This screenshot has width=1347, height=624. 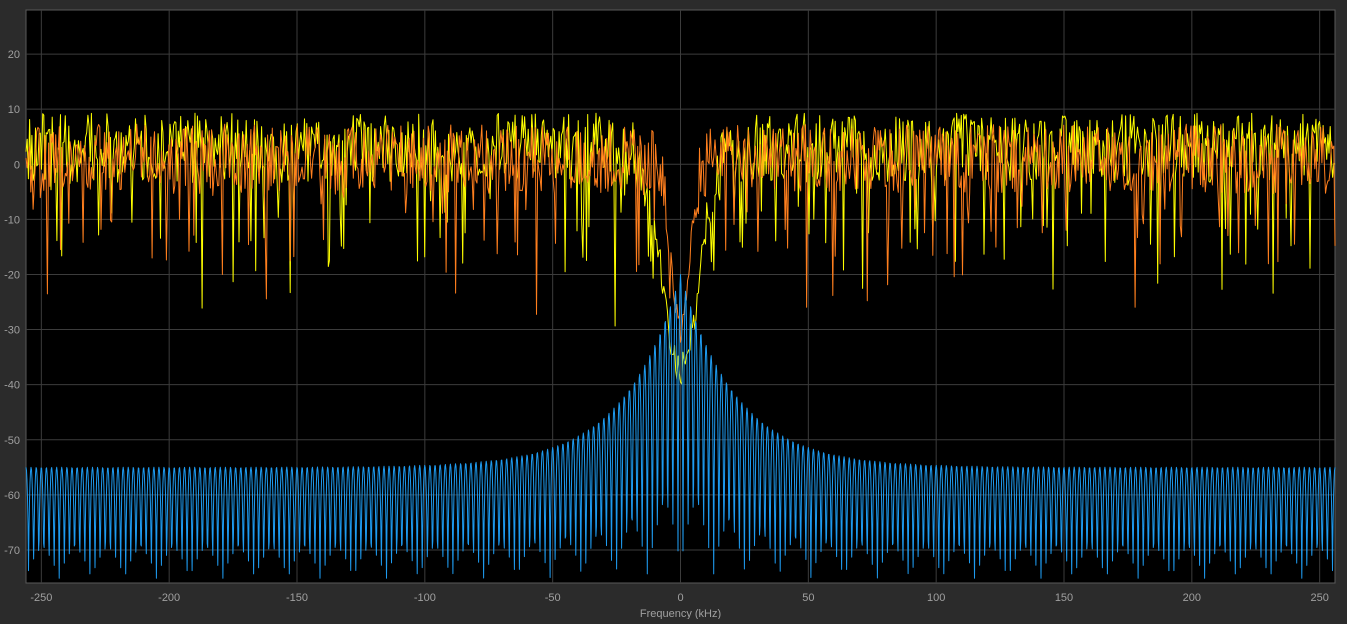 I want to click on x-tick-label: 100, so click(x=936, y=598).